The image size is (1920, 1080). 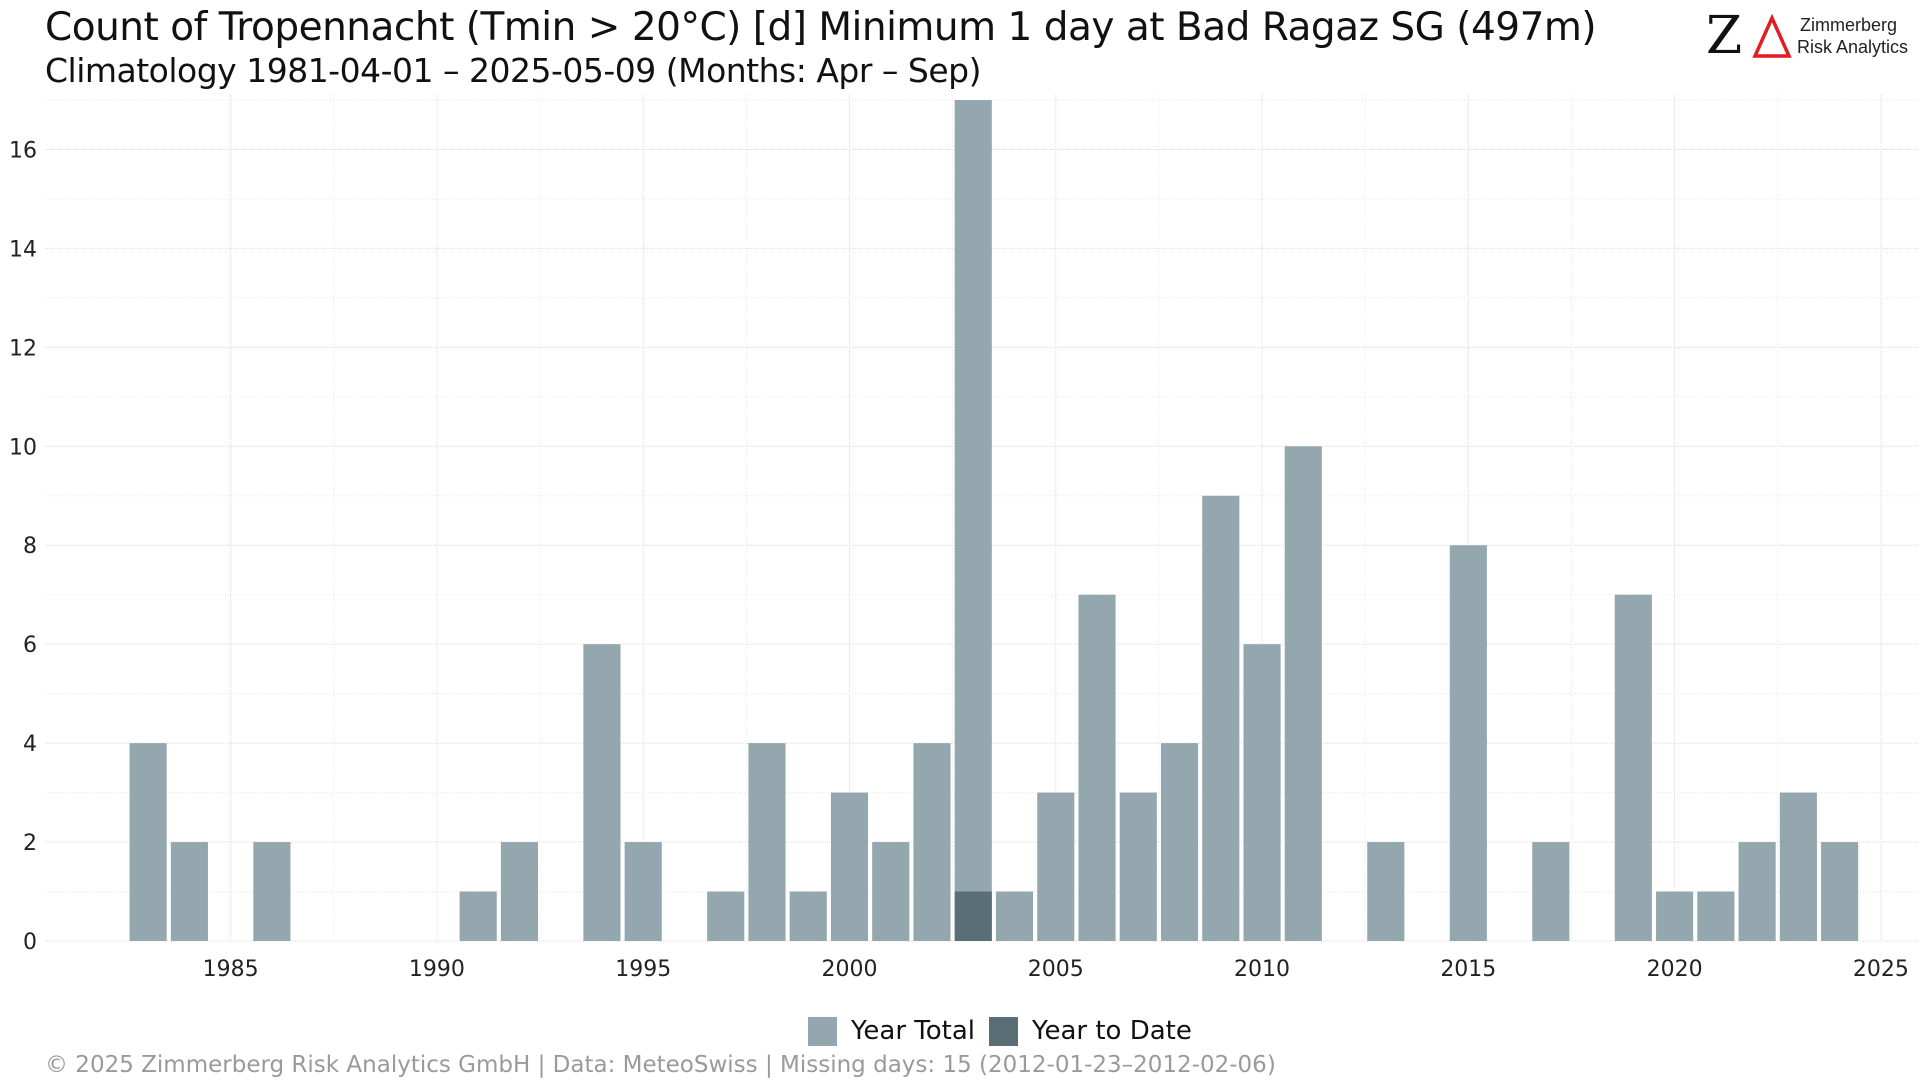 I want to click on company-logo: Z Zimmerberg Risk Analytics, so click(x=1804, y=36).